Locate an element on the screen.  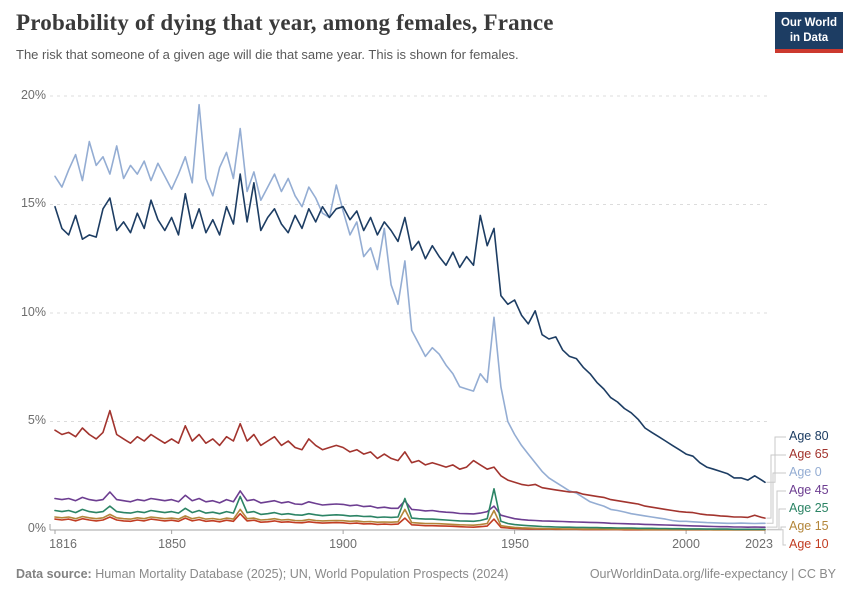
legend-item-age-0: Age 0 is located at coordinates (805, 472).